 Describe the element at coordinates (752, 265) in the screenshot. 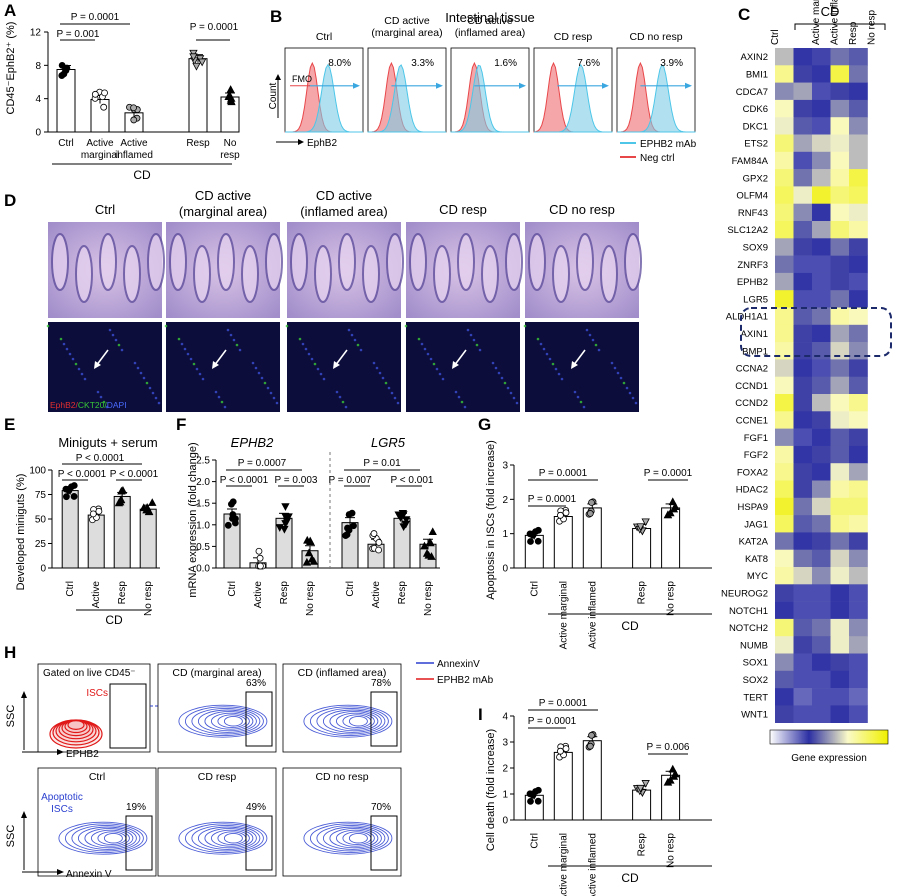

I see `row-label: ZNRF3` at that location.